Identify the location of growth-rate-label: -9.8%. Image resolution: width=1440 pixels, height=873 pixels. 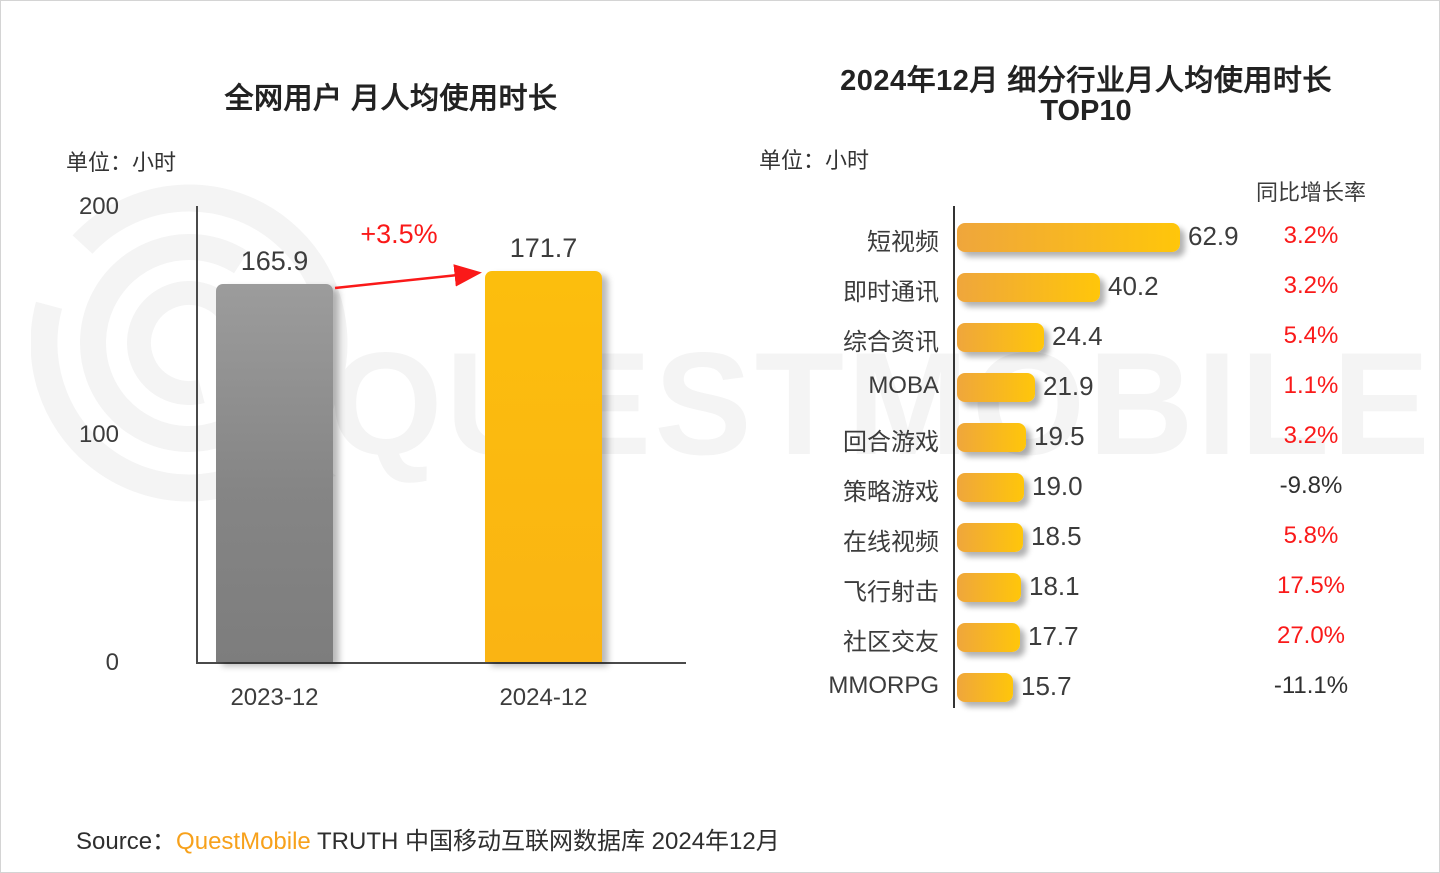
(1311, 485).